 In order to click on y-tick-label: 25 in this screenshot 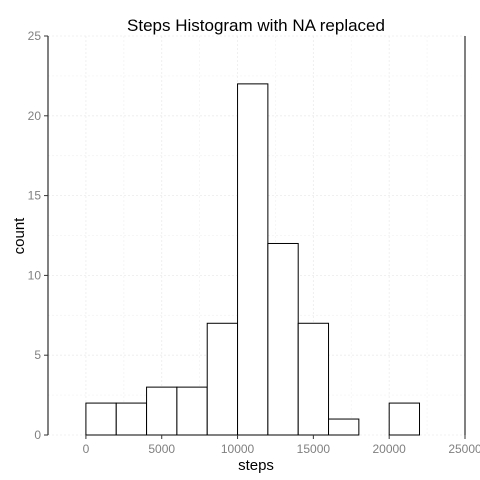, I will do `click(35, 36)`.